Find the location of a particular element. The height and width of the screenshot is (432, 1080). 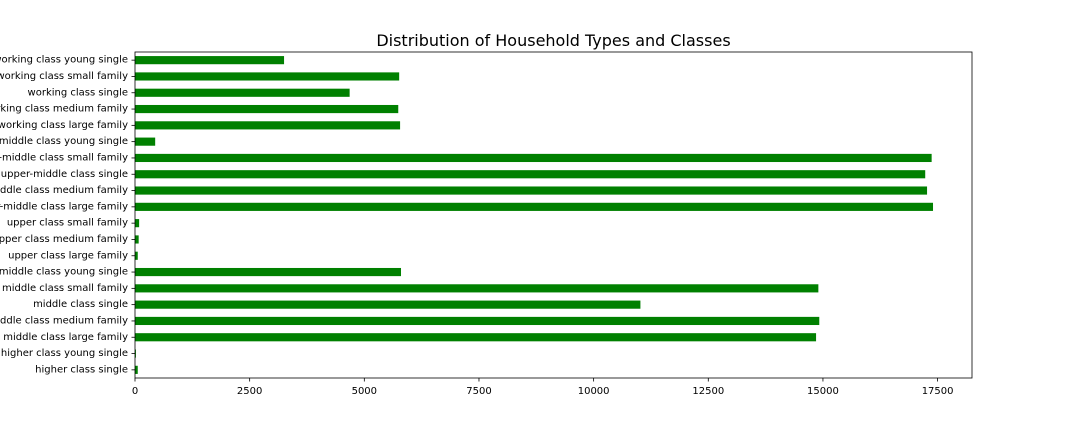

x-axis: 0 2500 5000 7500 10000 12500 15000 17500 is located at coordinates (543, 387).